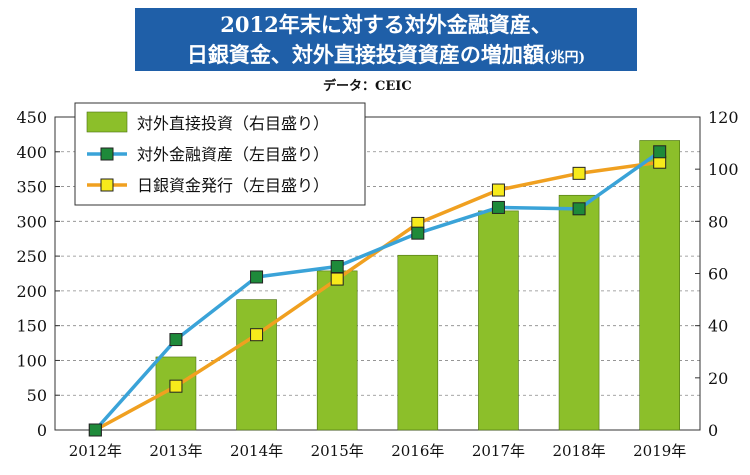 The width and height of the screenshot is (750, 475). What do you see at coordinates (564, 58) in the screenshot?
I see `chart-title-unit: (兆円)` at bounding box center [564, 58].